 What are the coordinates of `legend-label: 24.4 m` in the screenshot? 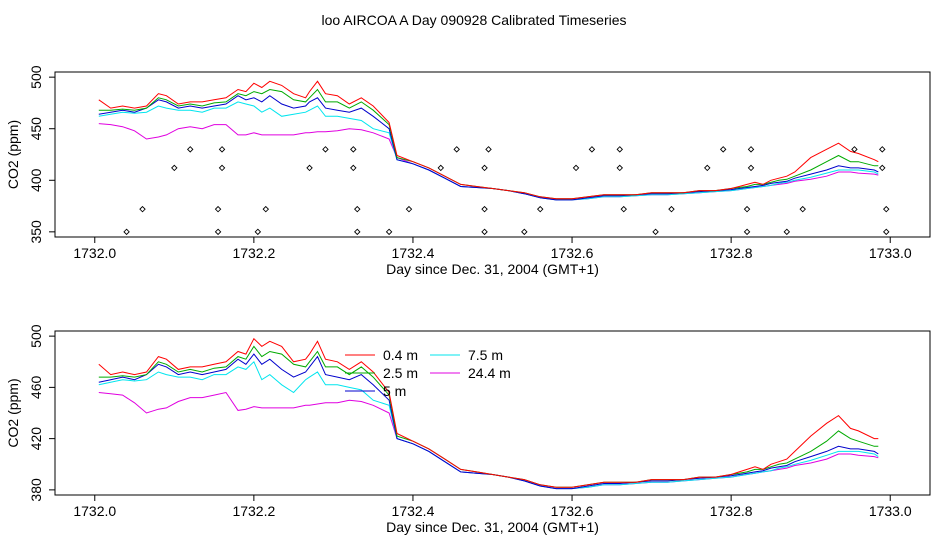 It's located at (489, 373).